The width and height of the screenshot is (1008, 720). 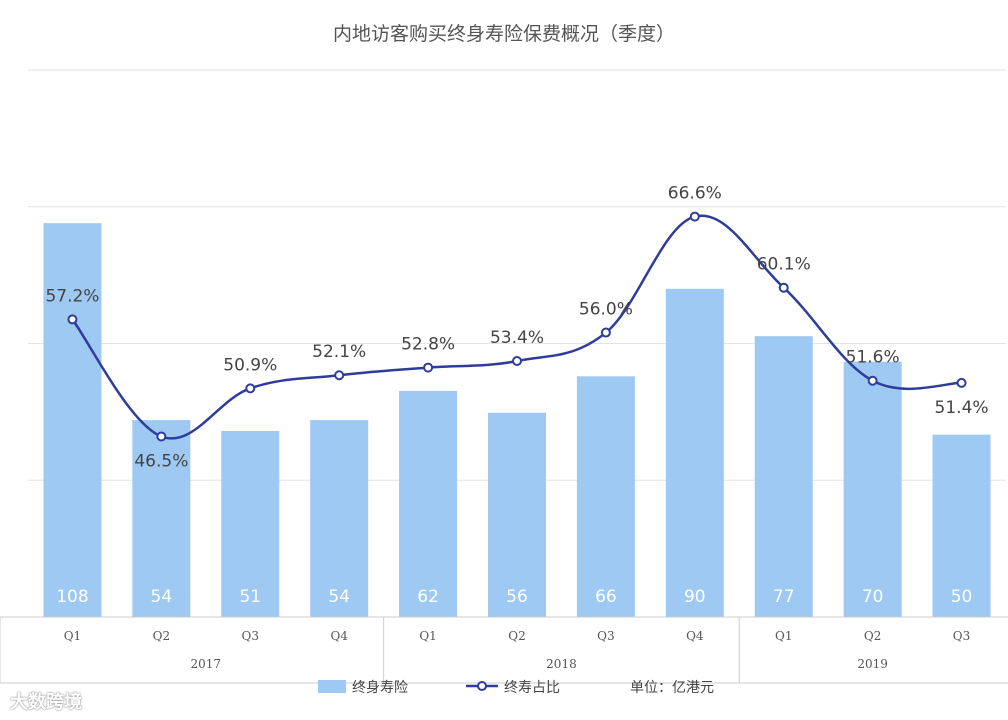 What do you see at coordinates (606, 310) in the screenshot?
I see `line-value-label: 56.0%` at bounding box center [606, 310].